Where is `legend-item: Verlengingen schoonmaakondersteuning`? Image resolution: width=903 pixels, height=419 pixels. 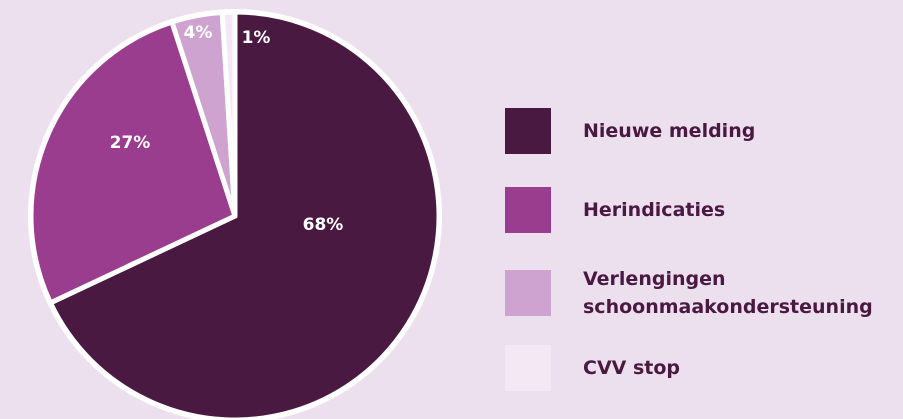
legend-item: Verlengingen schoonmaakondersteuning is located at coordinates (704, 293).